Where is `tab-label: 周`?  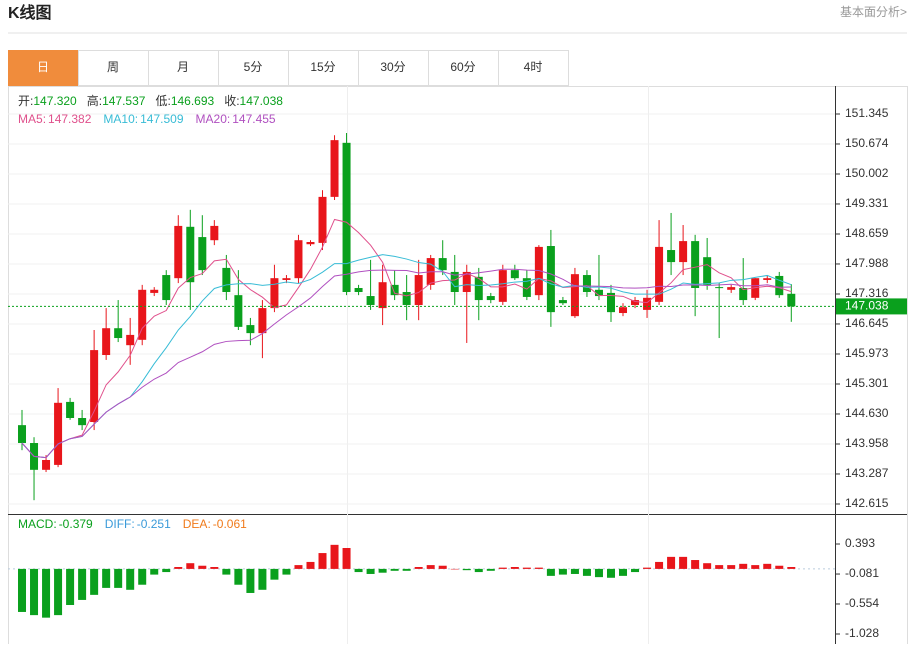
tab-label: 周 is located at coordinates (113, 67).